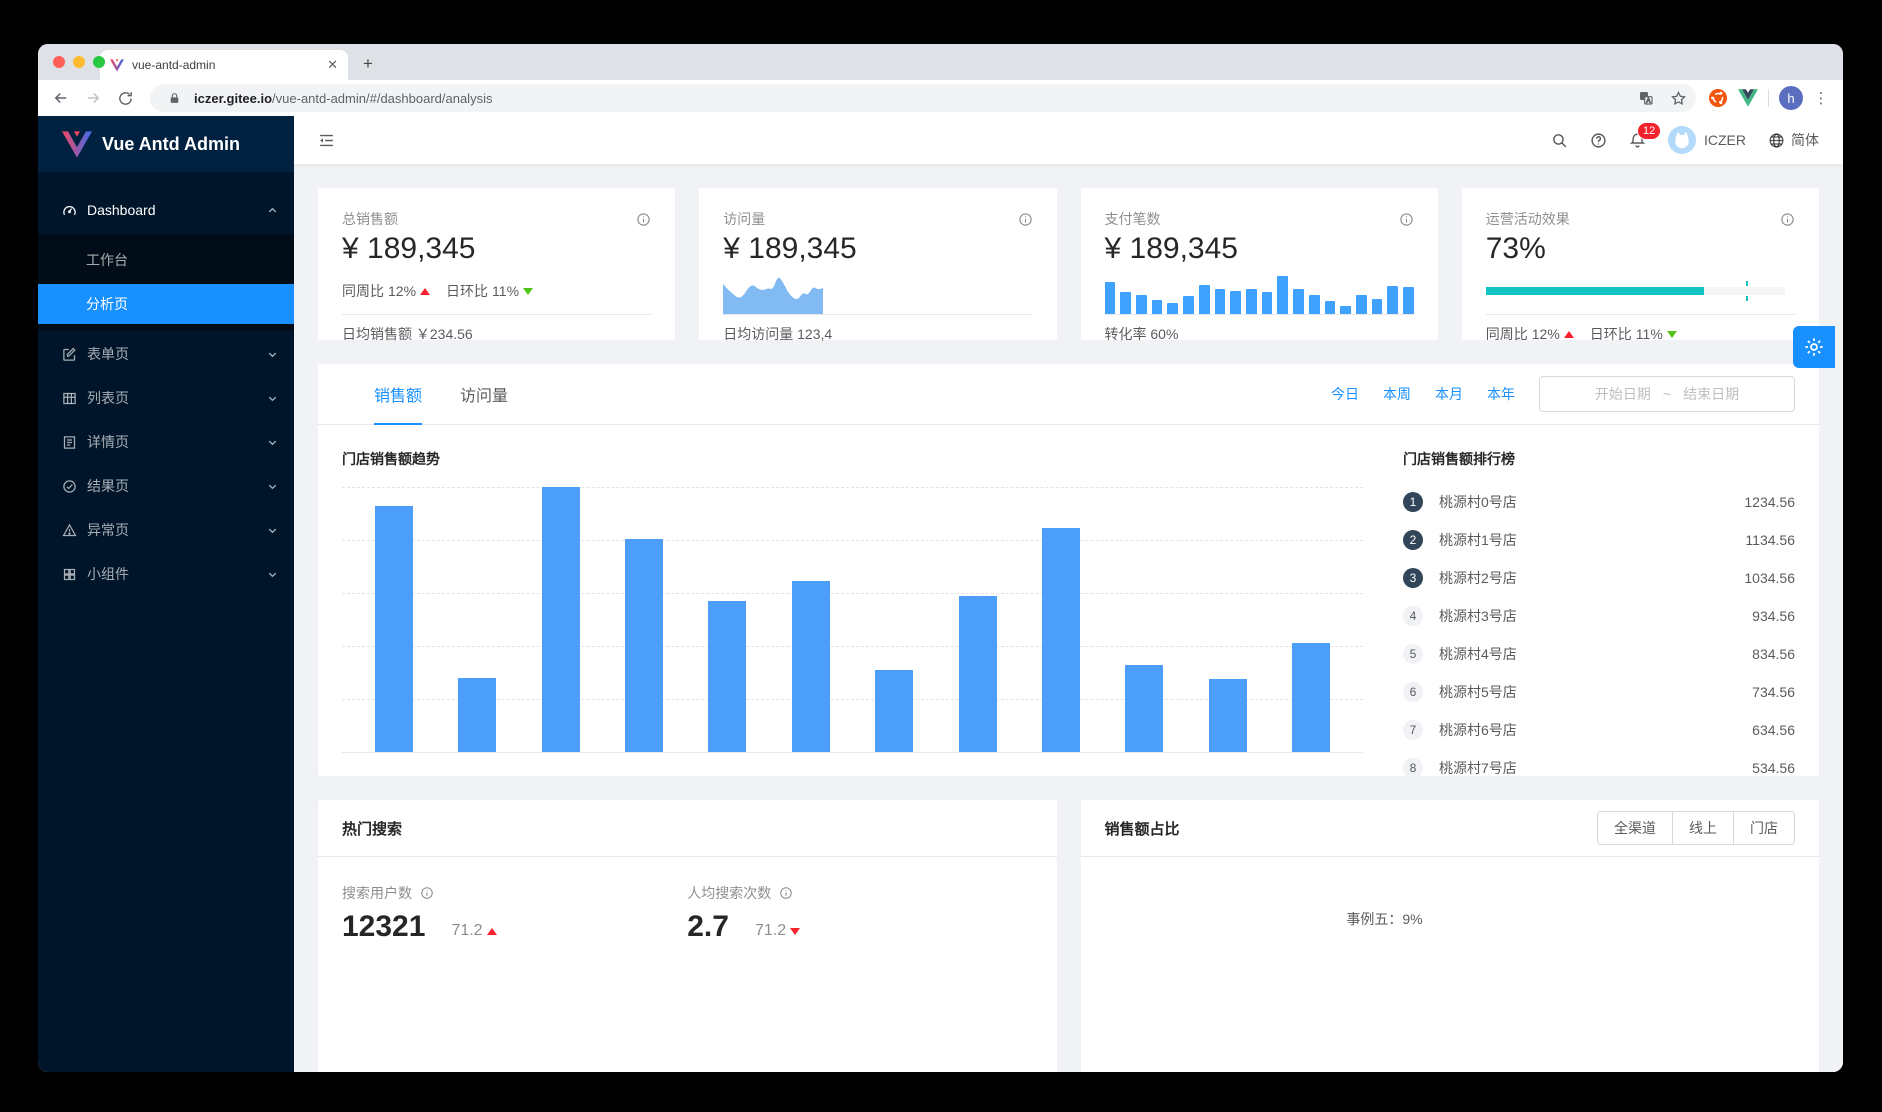  I want to click on store-name: 桃源村6号店, so click(1478, 730).